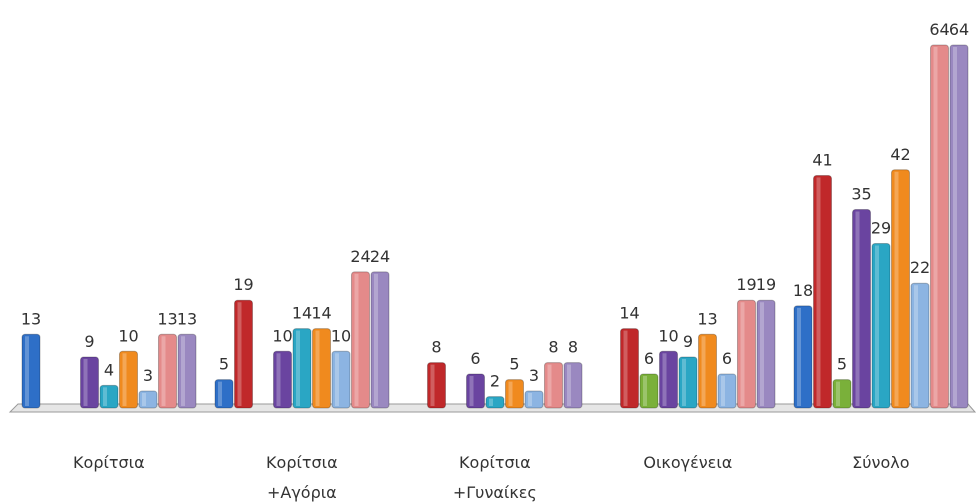  I want to click on data-label: 22, so click(920, 267).